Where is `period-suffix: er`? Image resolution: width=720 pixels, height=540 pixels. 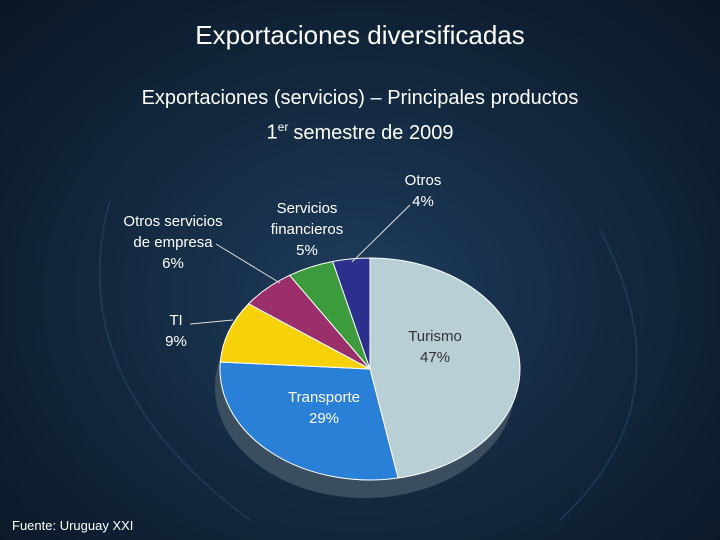 period-suffix: er is located at coordinates (283, 127).